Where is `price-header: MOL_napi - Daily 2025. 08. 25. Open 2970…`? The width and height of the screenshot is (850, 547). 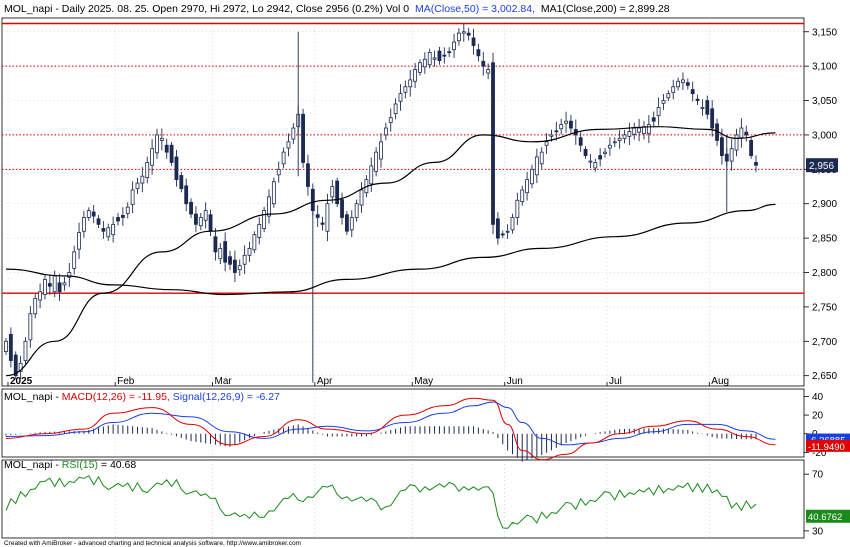 price-header: MOL_napi - Daily 2025. 08. 25. Open 2970… is located at coordinates (337, 9).